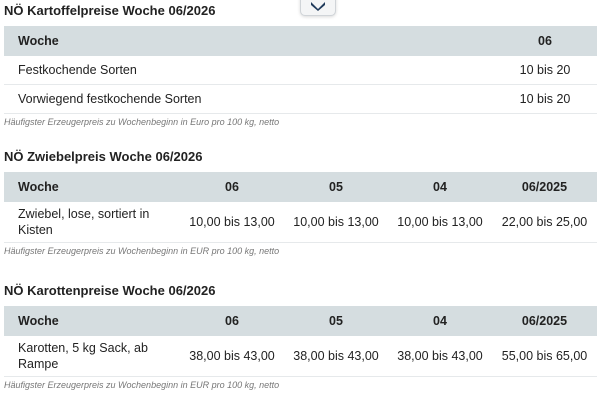  Describe the element at coordinates (92, 356) in the screenshot. I see `row-label: Karotten, 5 kg Sack, ab Rampe` at that location.